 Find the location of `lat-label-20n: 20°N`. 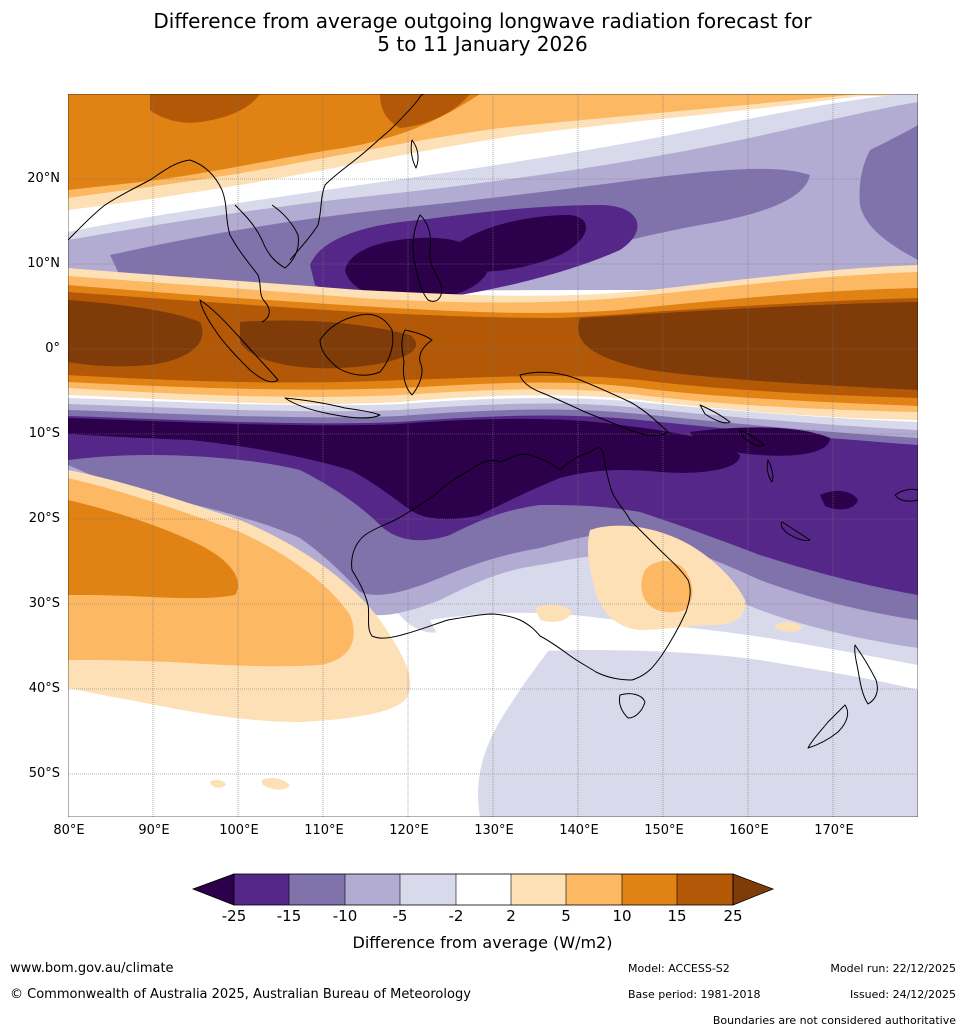

lat-label-20n: 20°N is located at coordinates (43, 178).